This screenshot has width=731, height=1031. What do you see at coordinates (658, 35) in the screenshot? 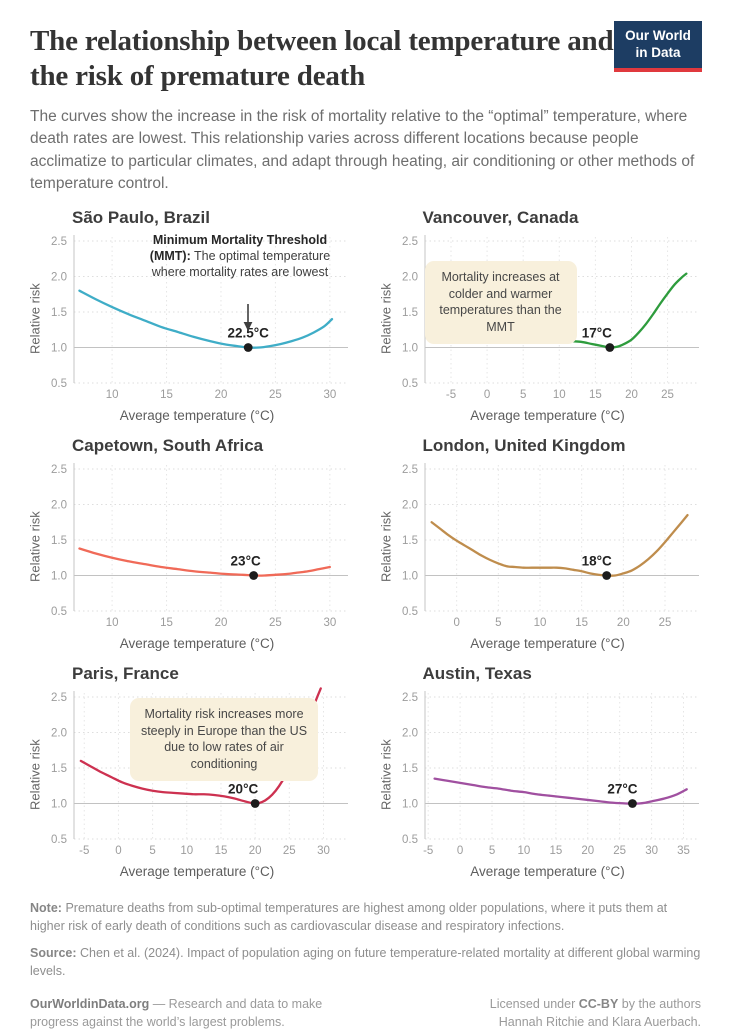
I see `owid-logo-line1: Our World` at bounding box center [658, 35].